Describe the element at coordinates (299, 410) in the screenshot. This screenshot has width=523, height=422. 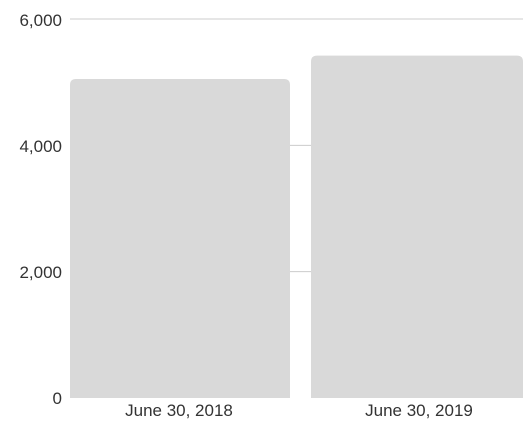
I see `x-axis: June 30, 2018 June 30, 2019` at that location.